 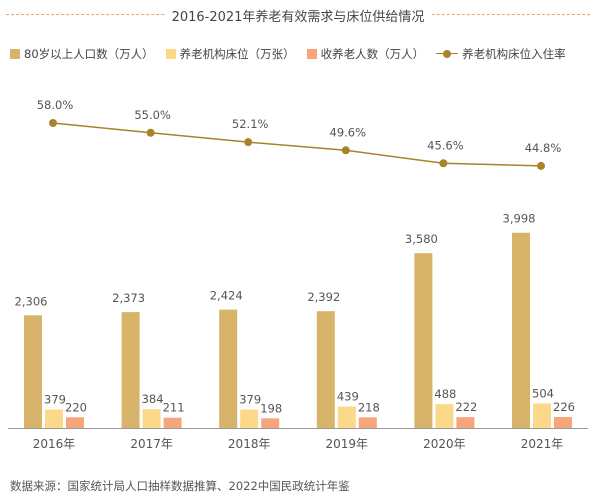 What do you see at coordinates (323, 297) in the screenshot?
I see `data-label-elderly-population-3: 2,392` at bounding box center [323, 297].